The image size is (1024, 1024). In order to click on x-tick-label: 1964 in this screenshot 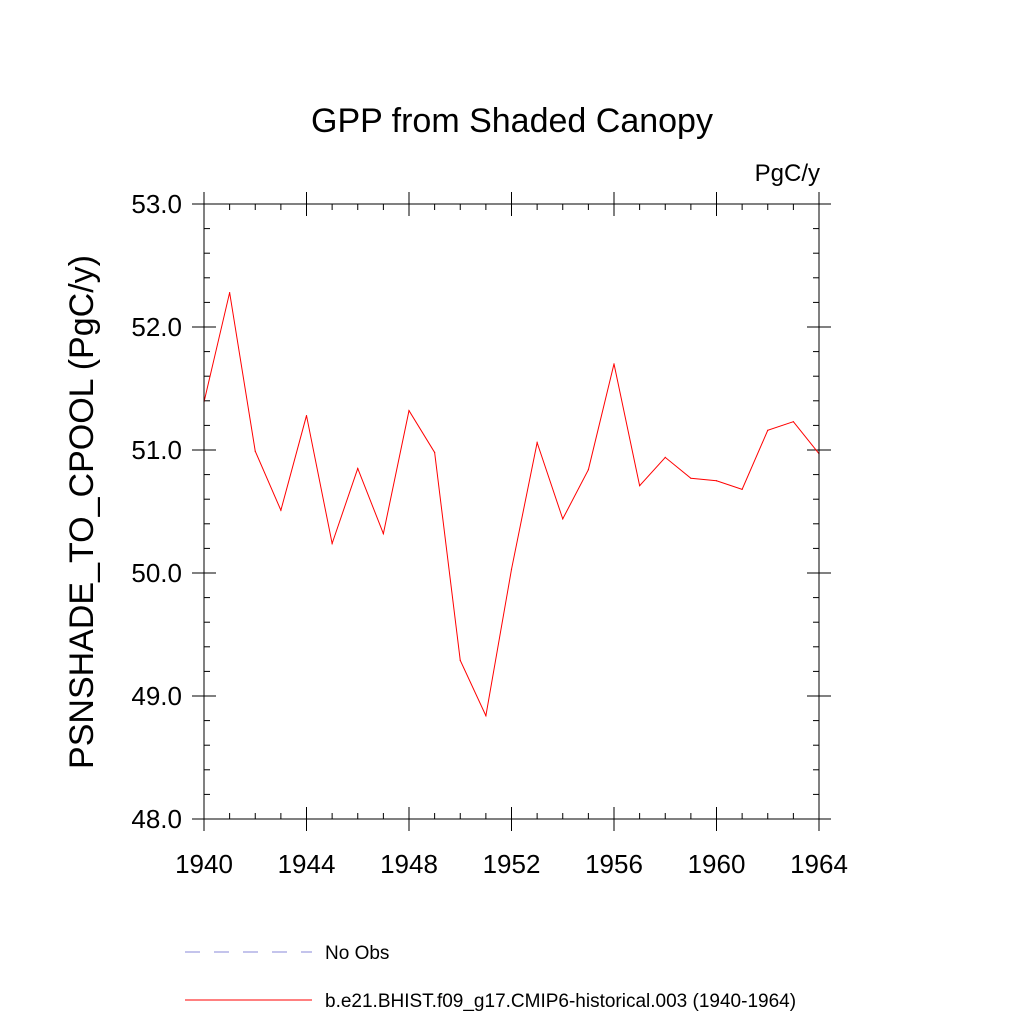, I will do `click(819, 864)`.